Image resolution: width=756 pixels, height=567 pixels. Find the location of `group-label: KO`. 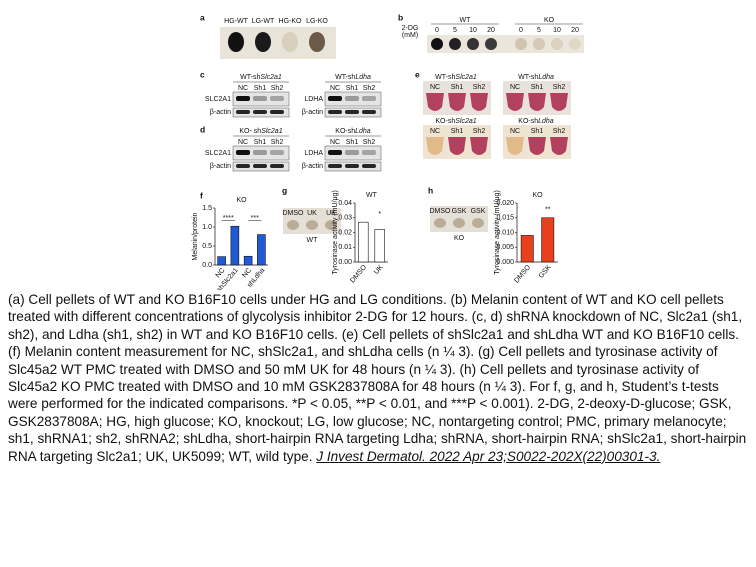

group-label: KO is located at coordinates (549, 20).